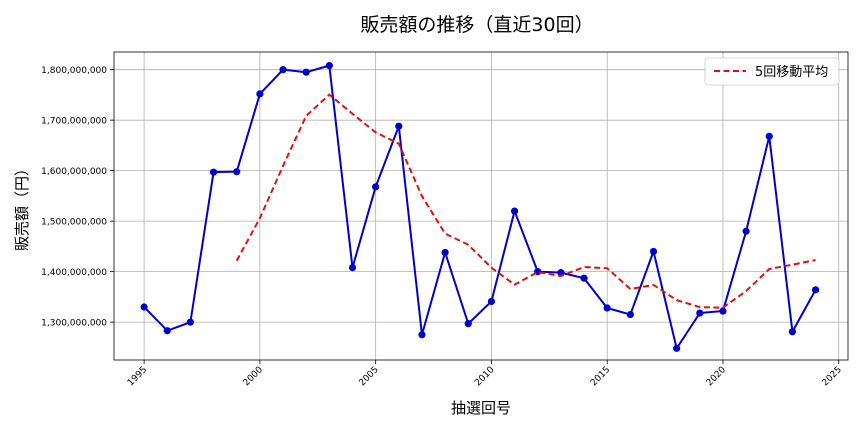 Image resolution: width=864 pixels, height=432 pixels. What do you see at coordinates (74, 223) in the screenshot?
I see `y-tick-label: 1,500,000,000` at bounding box center [74, 223].